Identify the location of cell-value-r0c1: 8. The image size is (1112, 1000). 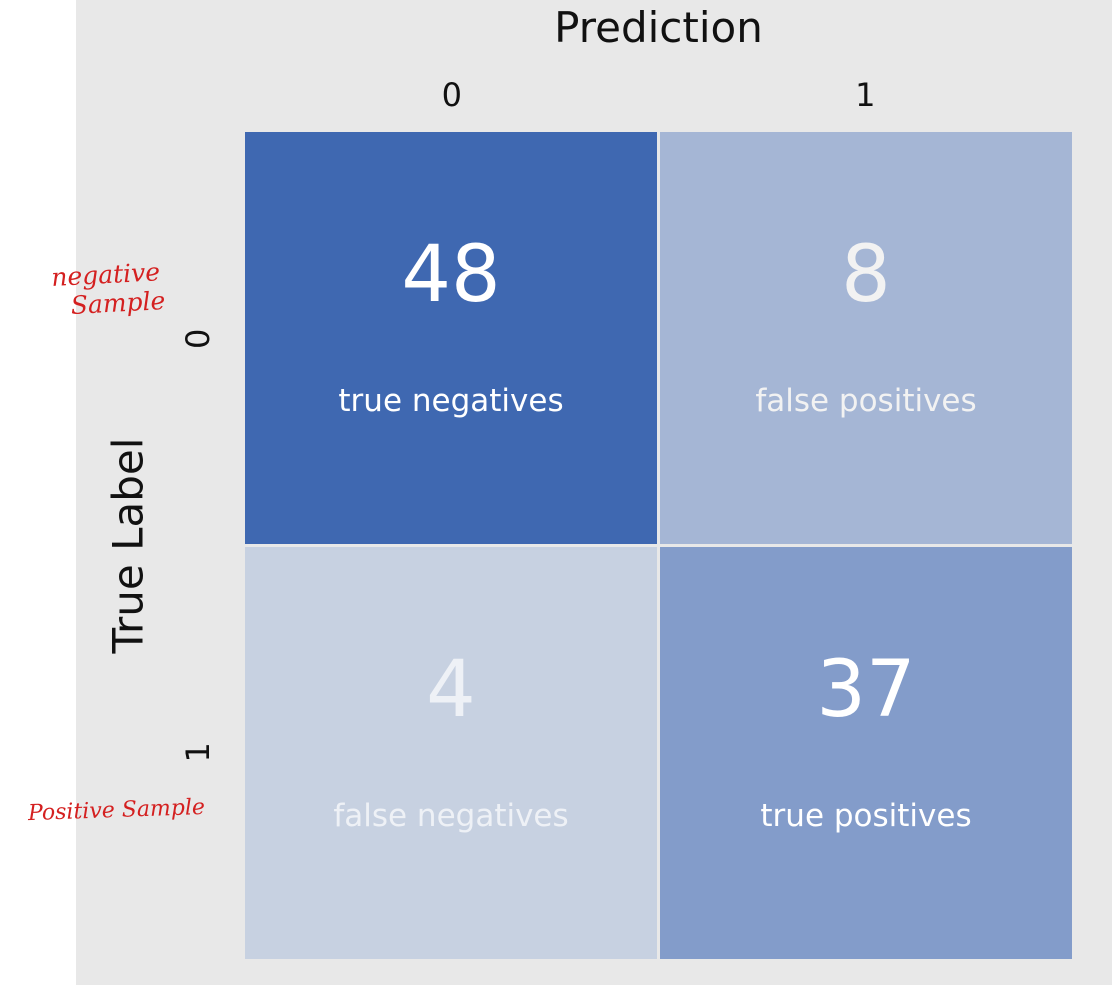
(866, 275).